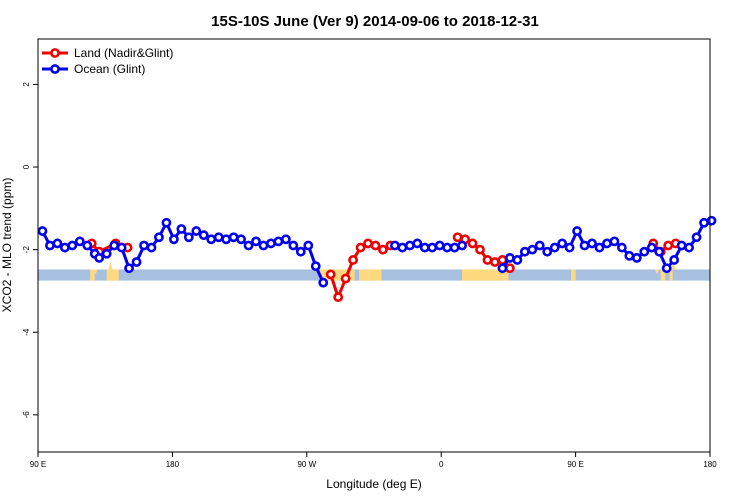 Image resolution: width=750 pixels, height=500 pixels. Describe the element at coordinates (373, 484) in the screenshot. I see `x-axis-label: Longitude (deg E)` at that location.